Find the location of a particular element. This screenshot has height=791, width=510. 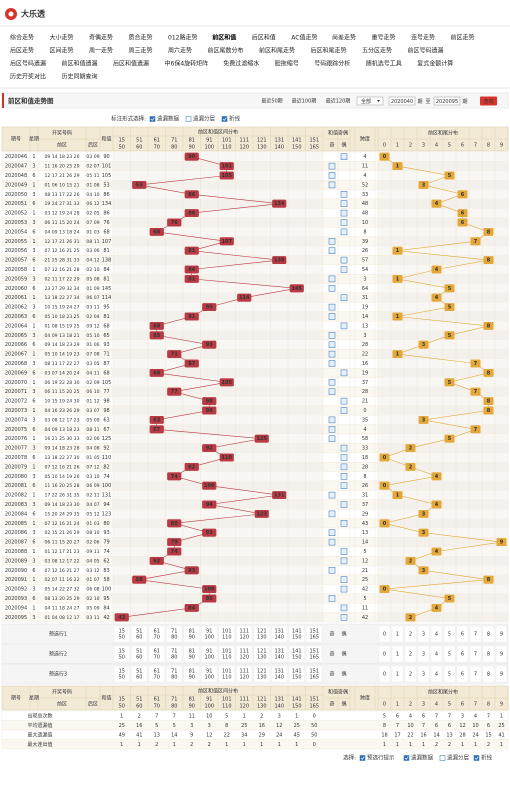

nav-link: 前区和值 is located at coordinates (224, 38).